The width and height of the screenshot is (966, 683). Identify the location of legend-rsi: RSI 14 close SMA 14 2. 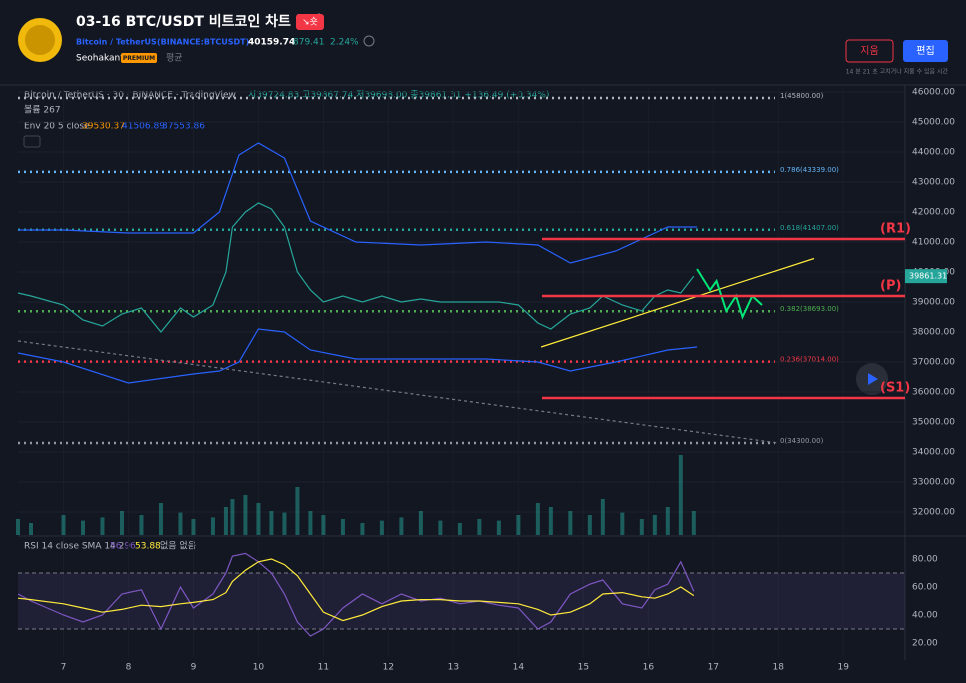
(74, 547).